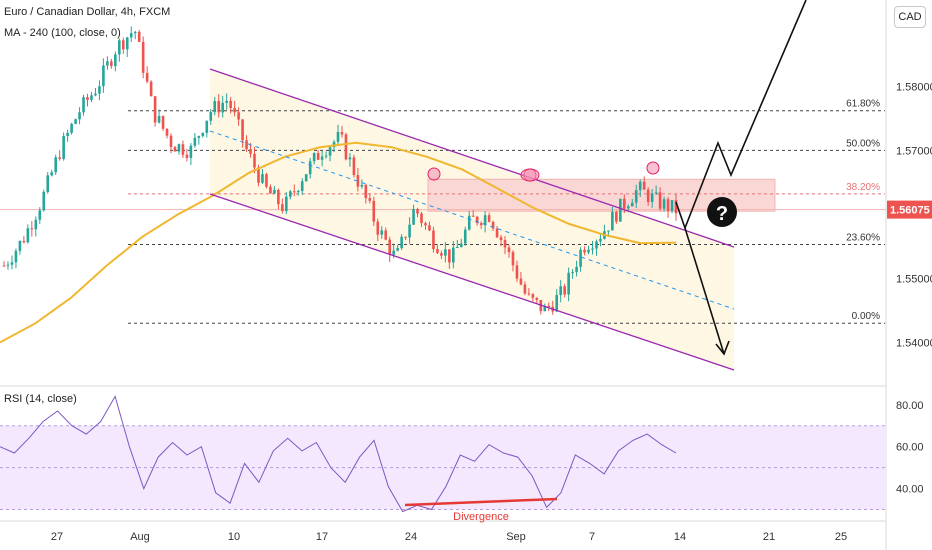  I want to click on ma-legend: MA - 240 (100, close, 0), so click(62, 33).